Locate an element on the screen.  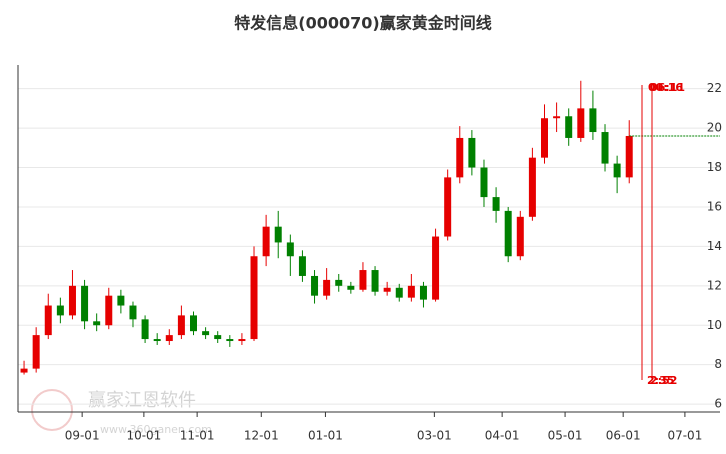
y-tick-label: 14 is located at coordinates (714, 246).